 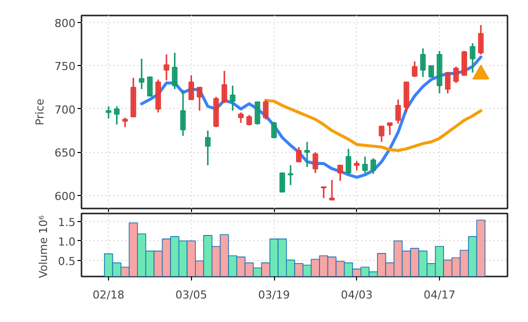 What do you see at coordinates (65, 109) in the screenshot?
I see `y-tick-label: 700` at bounding box center [65, 109].